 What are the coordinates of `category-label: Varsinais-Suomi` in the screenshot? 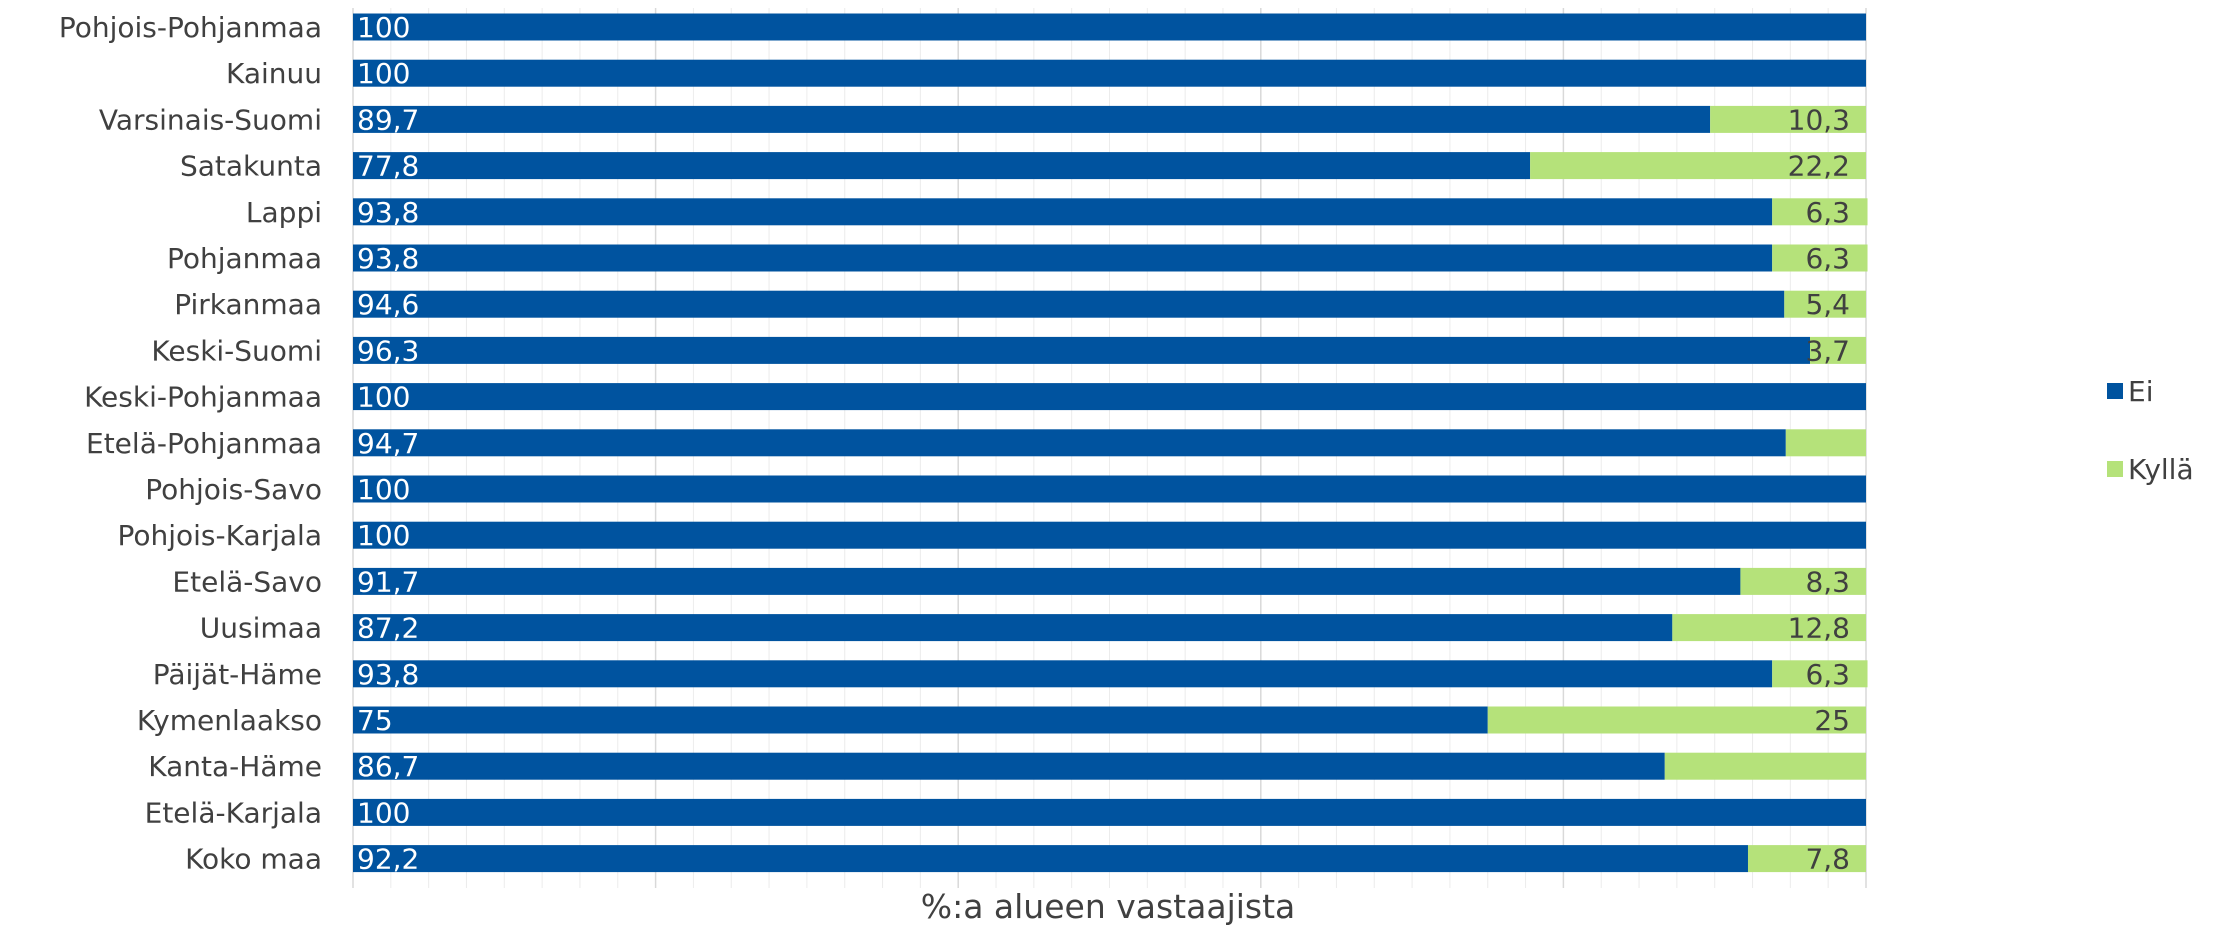 It's located at (210, 119).